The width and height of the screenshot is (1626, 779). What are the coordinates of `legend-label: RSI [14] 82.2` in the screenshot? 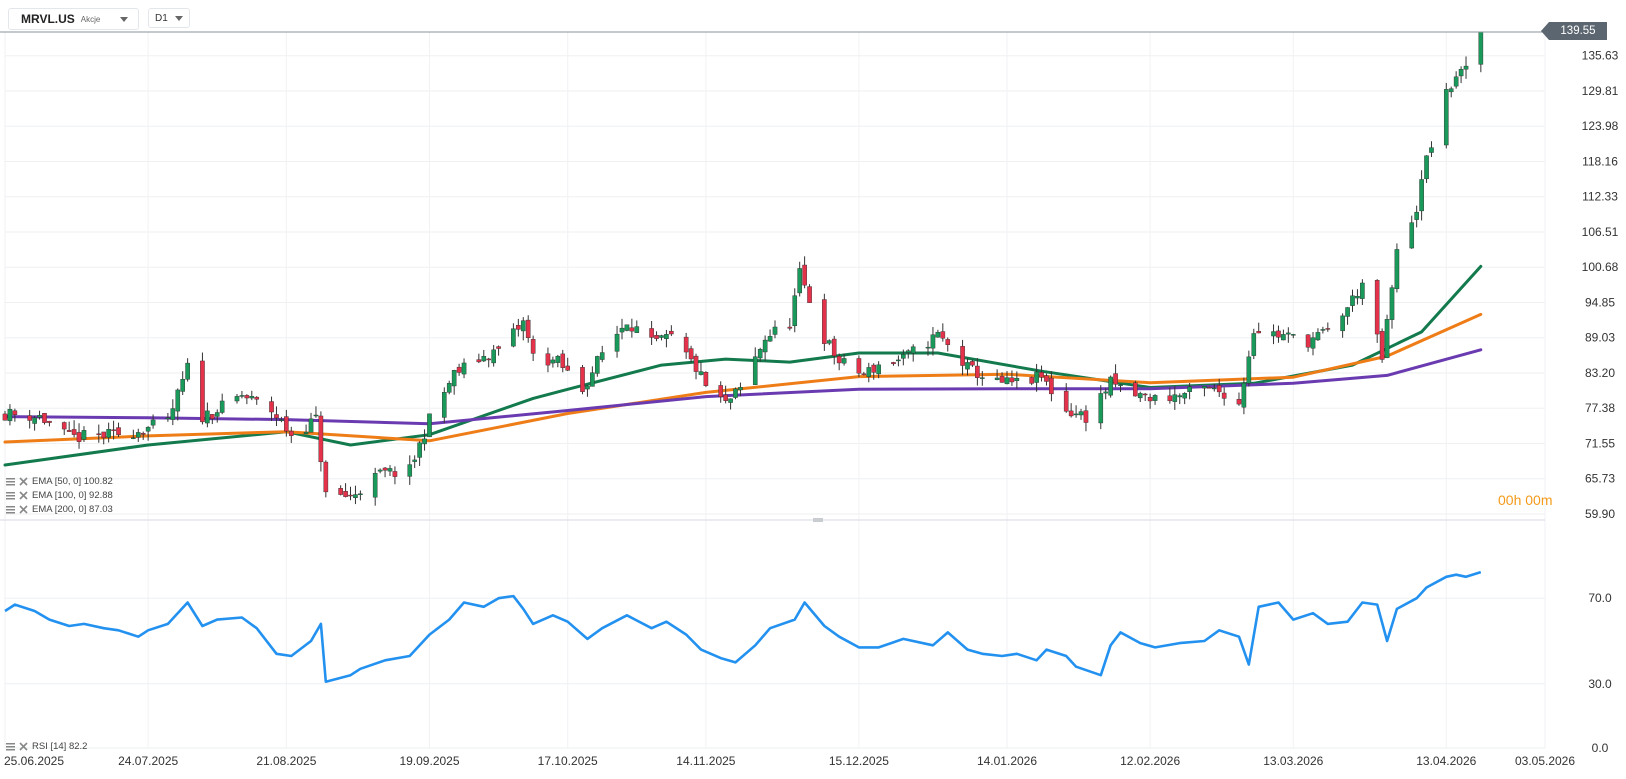 It's located at (60, 746).